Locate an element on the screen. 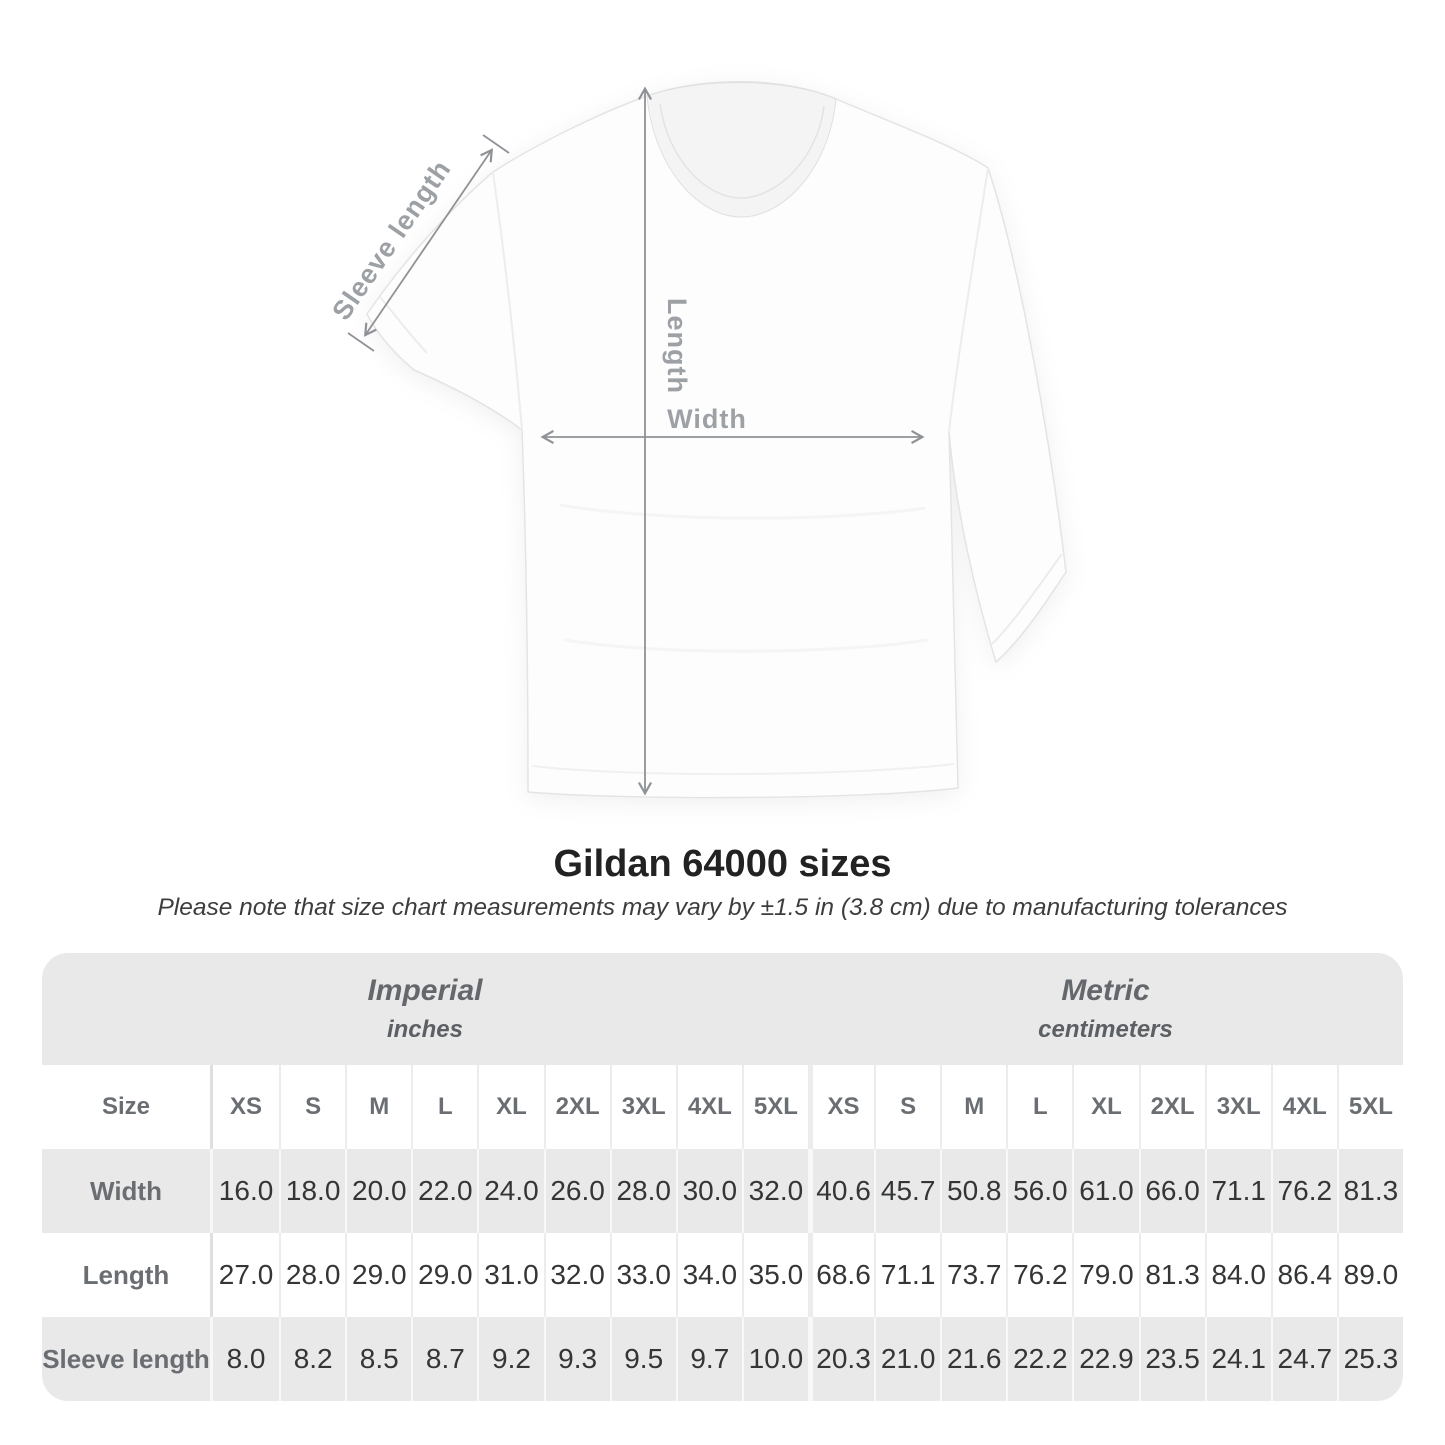  metric-unit: centimeters is located at coordinates (1105, 1029).